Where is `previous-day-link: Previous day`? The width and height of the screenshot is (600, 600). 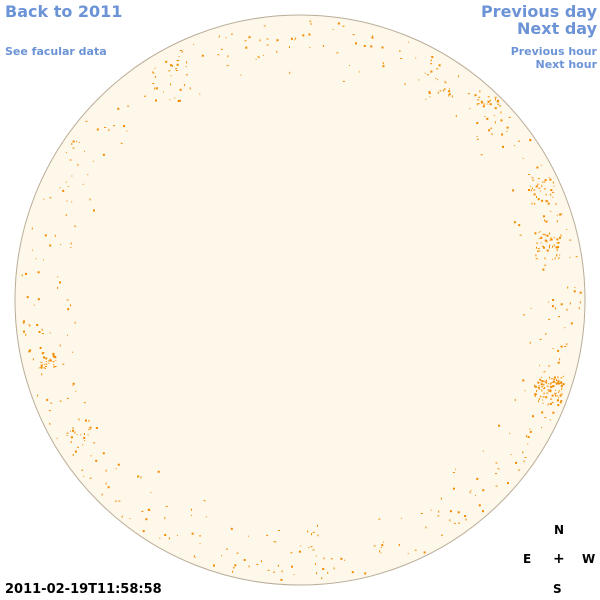
previous-day-link: Previous day is located at coordinates (538, 11).